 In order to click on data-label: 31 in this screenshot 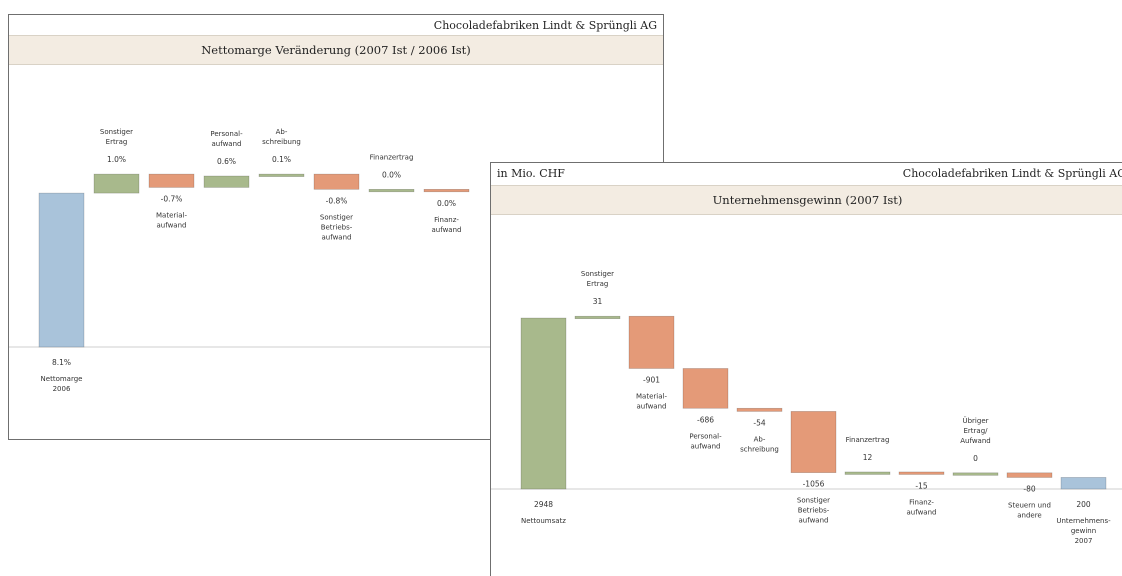, I will do `click(598, 301)`.